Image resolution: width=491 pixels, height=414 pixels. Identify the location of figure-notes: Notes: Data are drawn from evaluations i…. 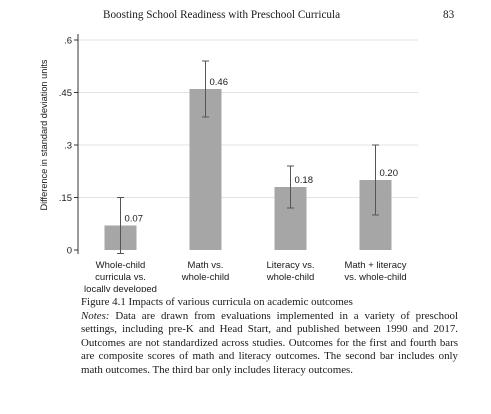
(269, 344).